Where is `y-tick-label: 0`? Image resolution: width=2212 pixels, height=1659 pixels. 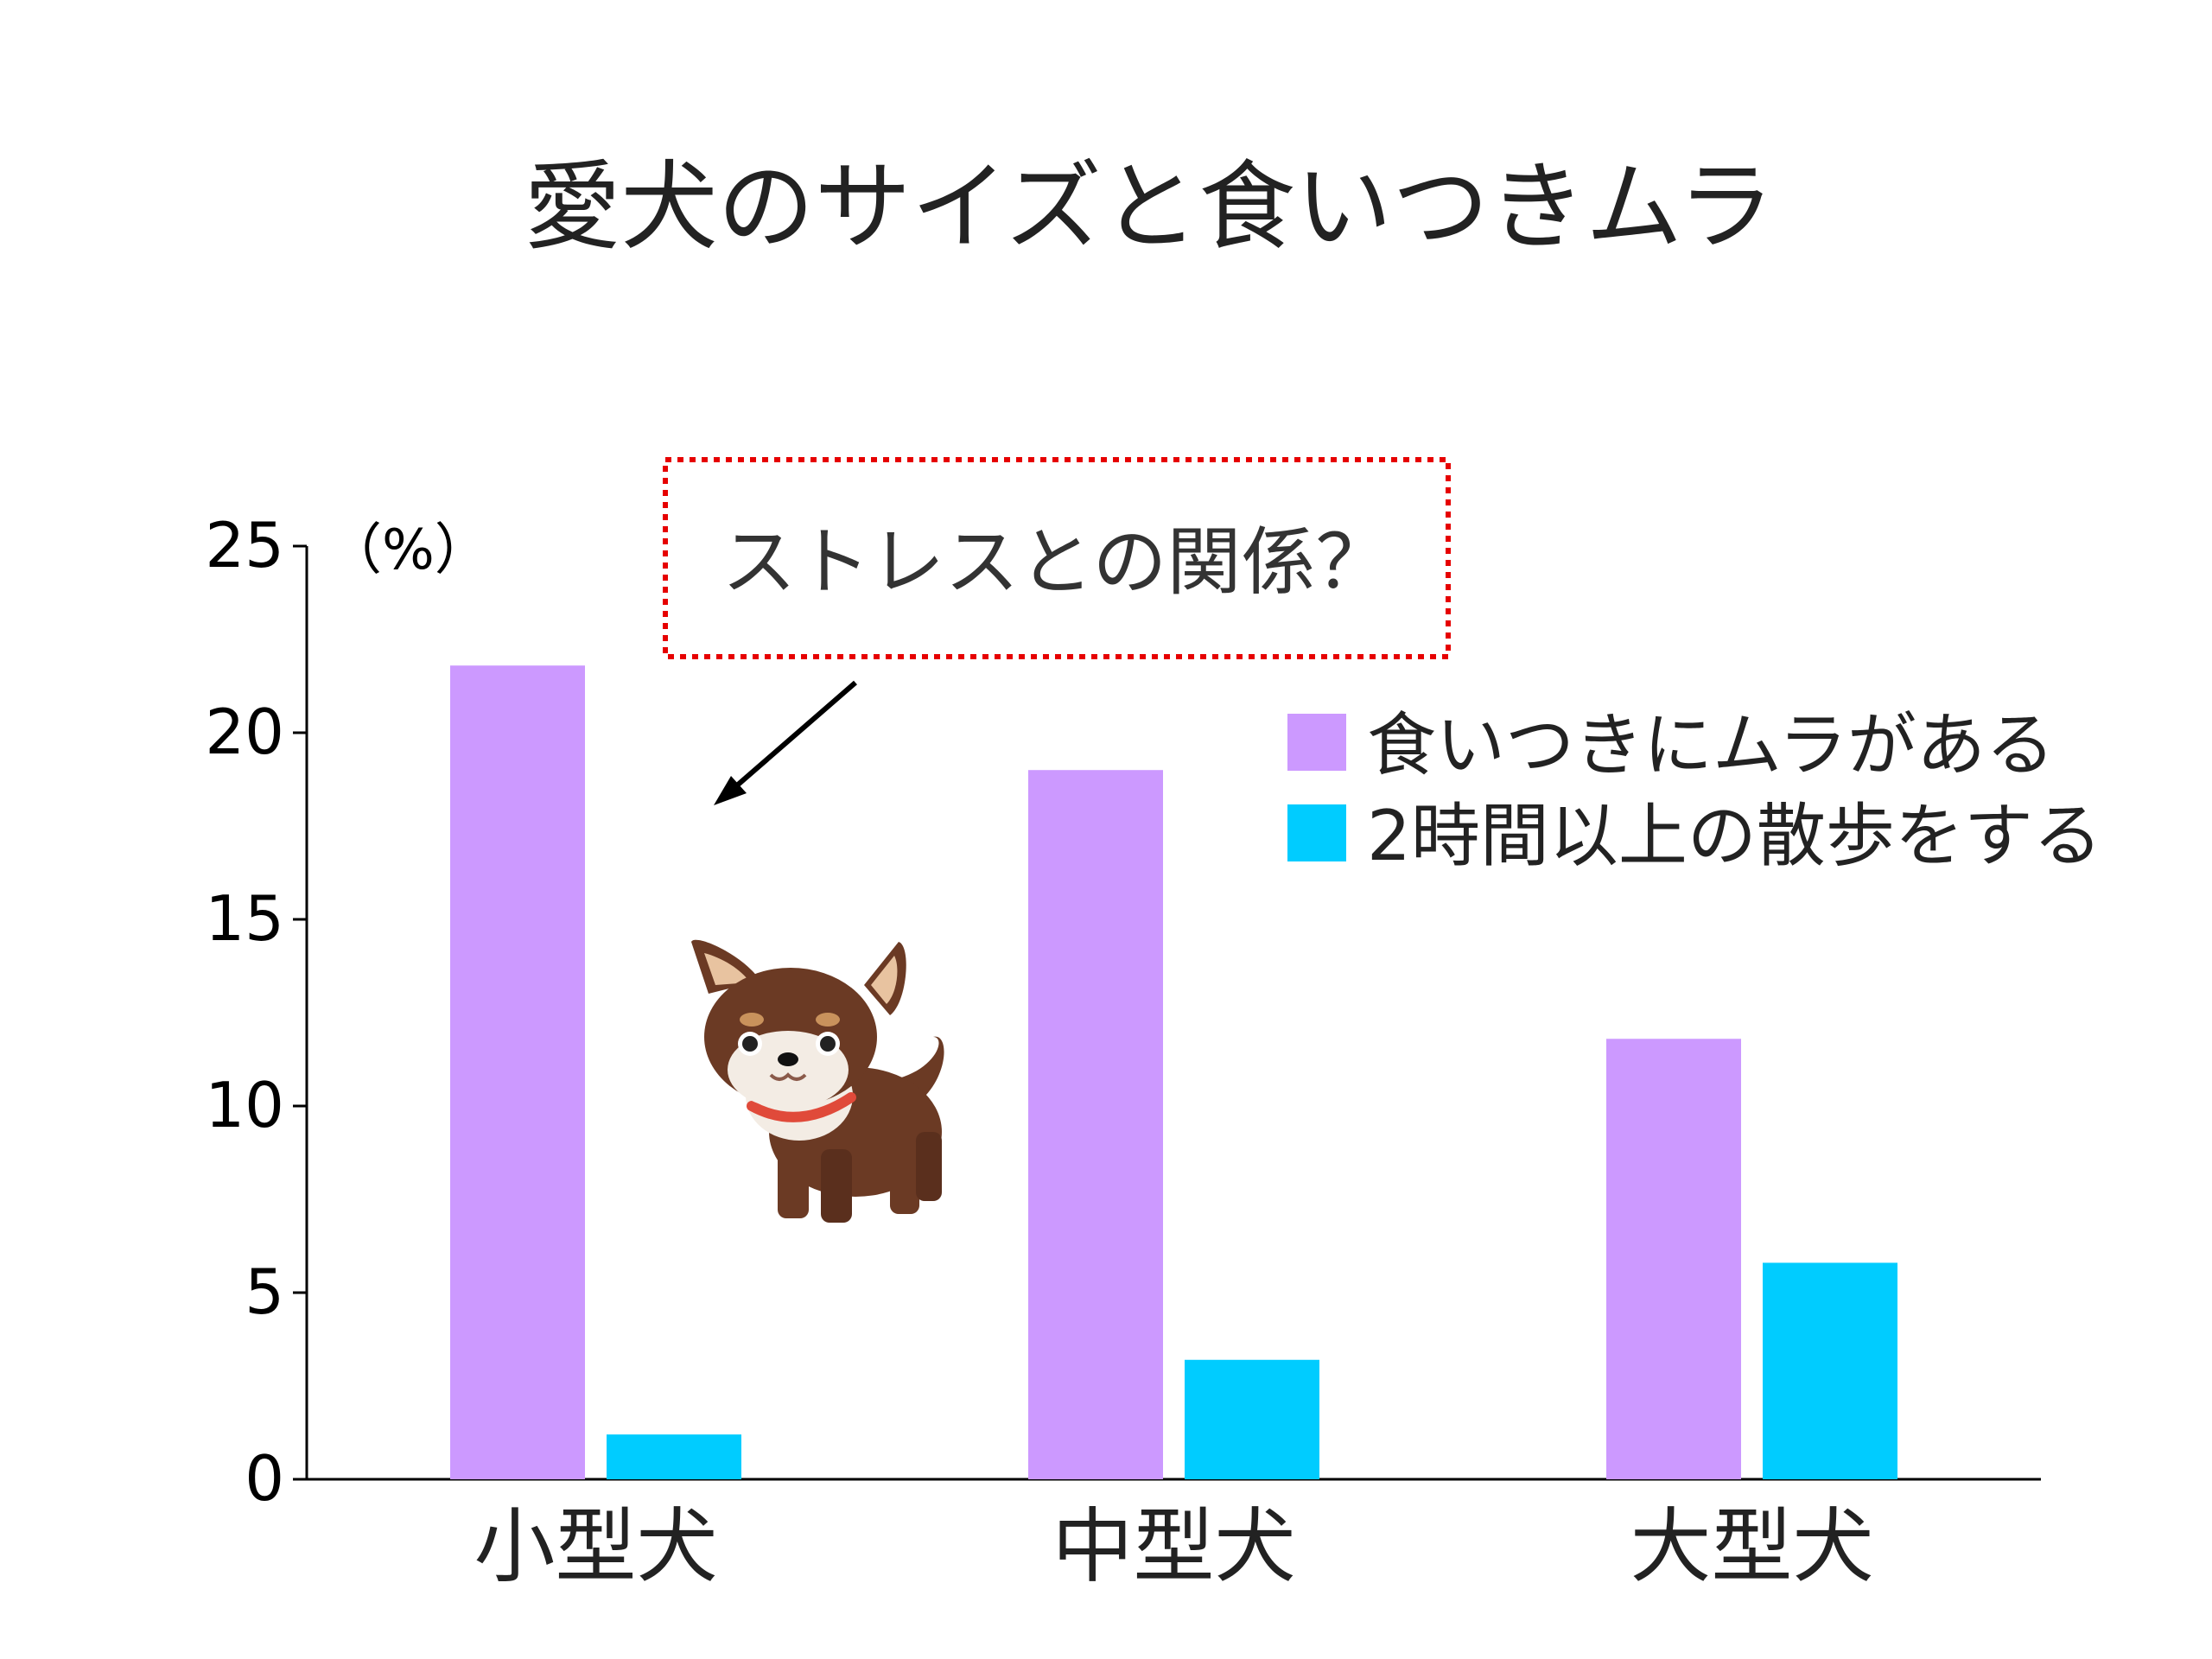 y-tick-label: 0 is located at coordinates (264, 1478).